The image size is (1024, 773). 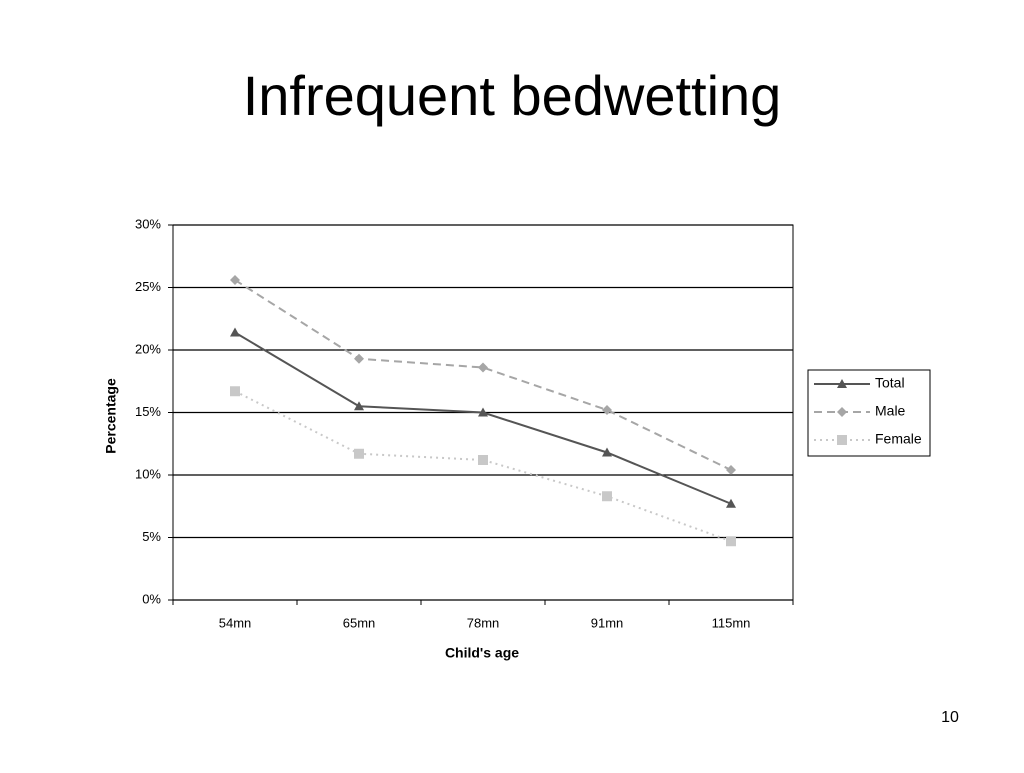 What do you see at coordinates (235, 622) in the screenshot?
I see `x-tick-label: 54mn` at bounding box center [235, 622].